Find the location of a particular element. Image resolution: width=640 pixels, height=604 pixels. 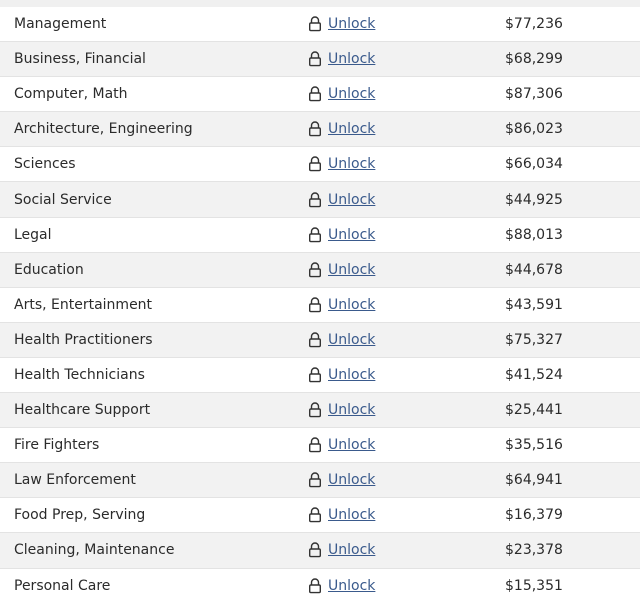

table-row: Legal Unlock $88,013 is located at coordinates (320, 235).